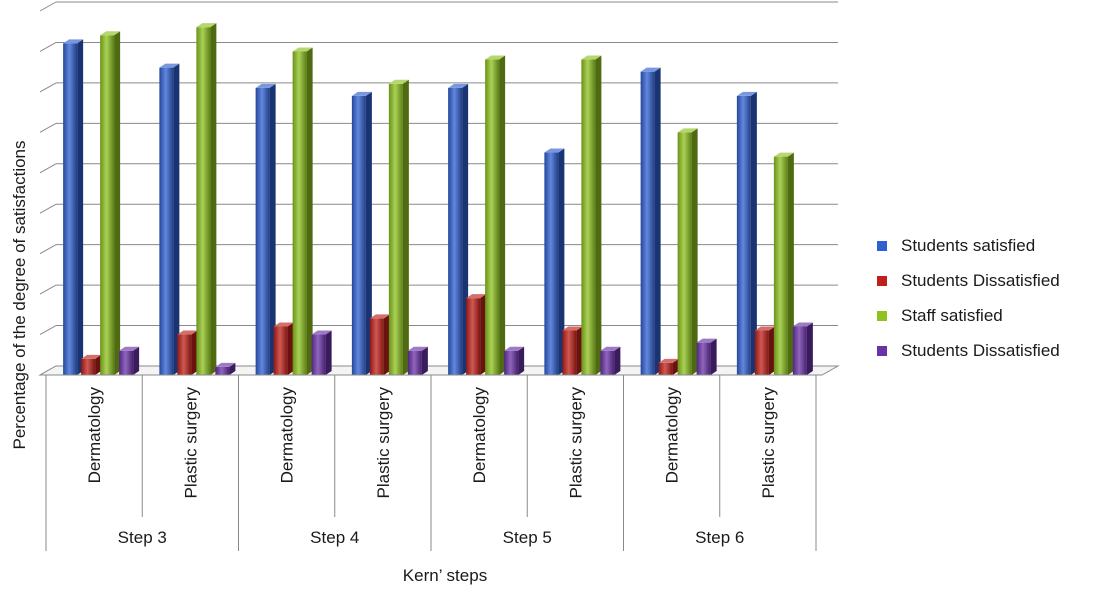 The height and width of the screenshot is (591, 1103). Describe the element at coordinates (719, 537) in the screenshot. I see `group-label: Step 6` at that location.